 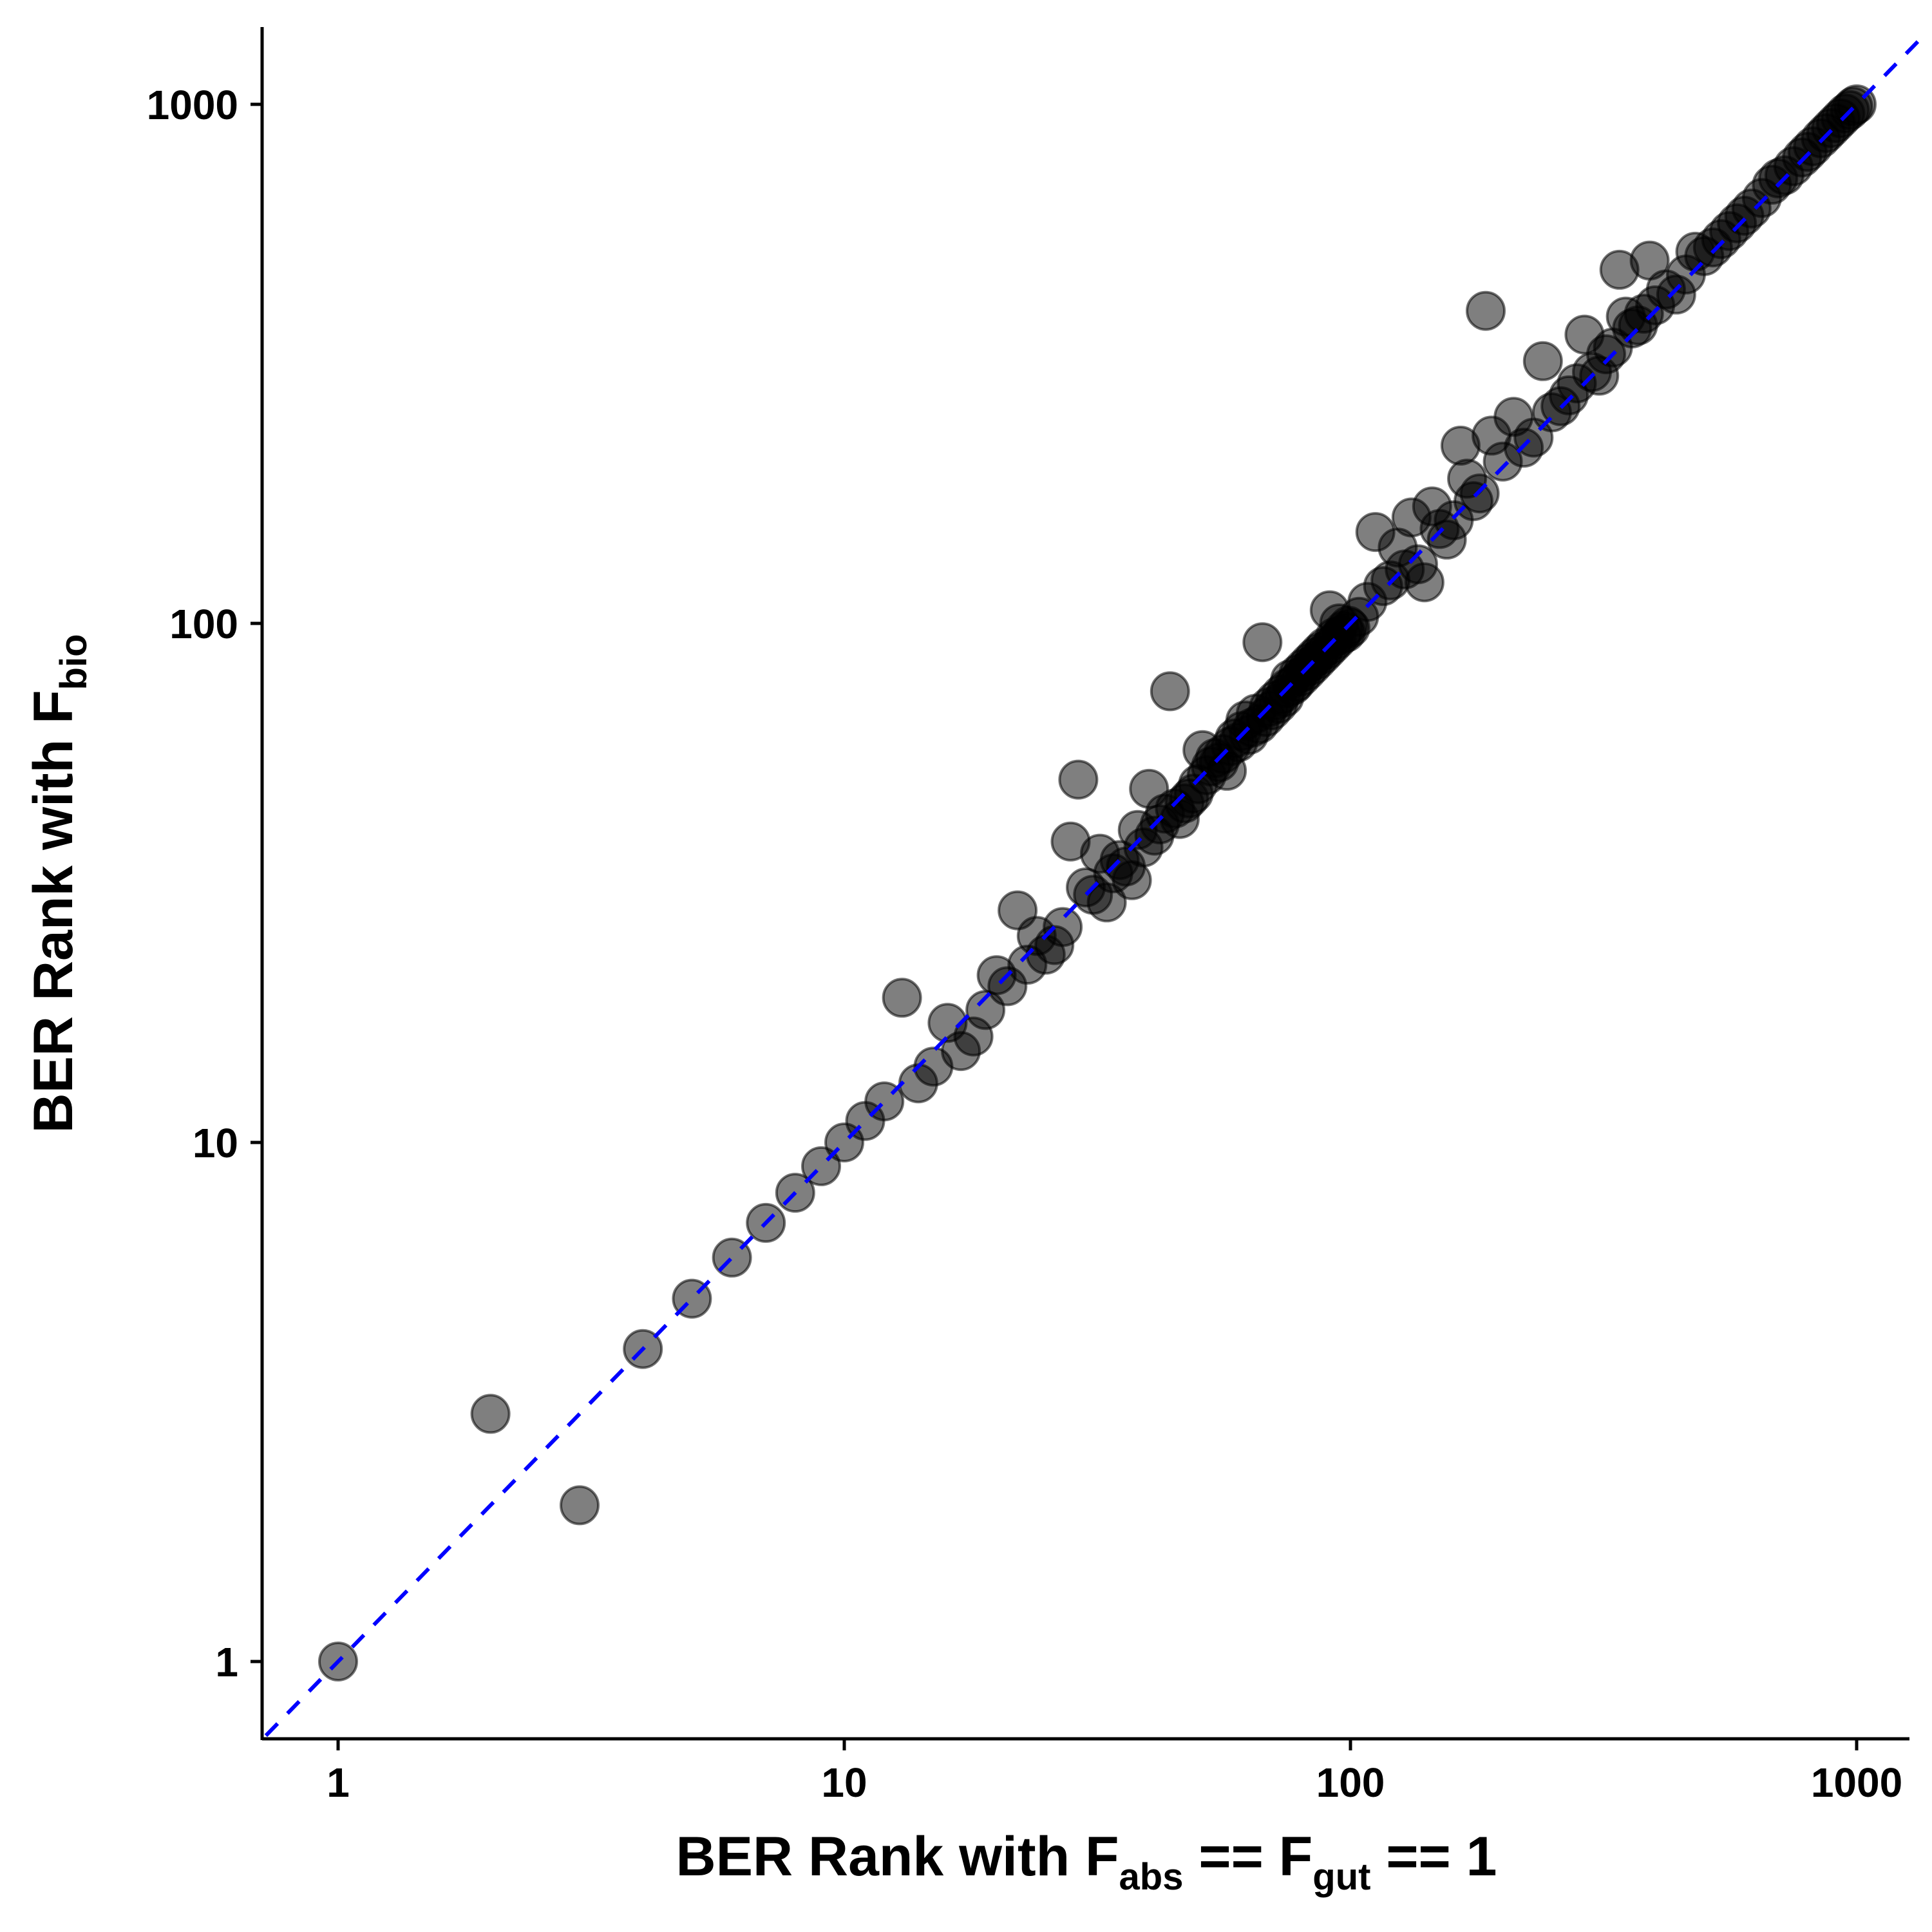 What do you see at coordinates (215, 1143) in the screenshot?
I see `y-tick-label-1: 10` at bounding box center [215, 1143].